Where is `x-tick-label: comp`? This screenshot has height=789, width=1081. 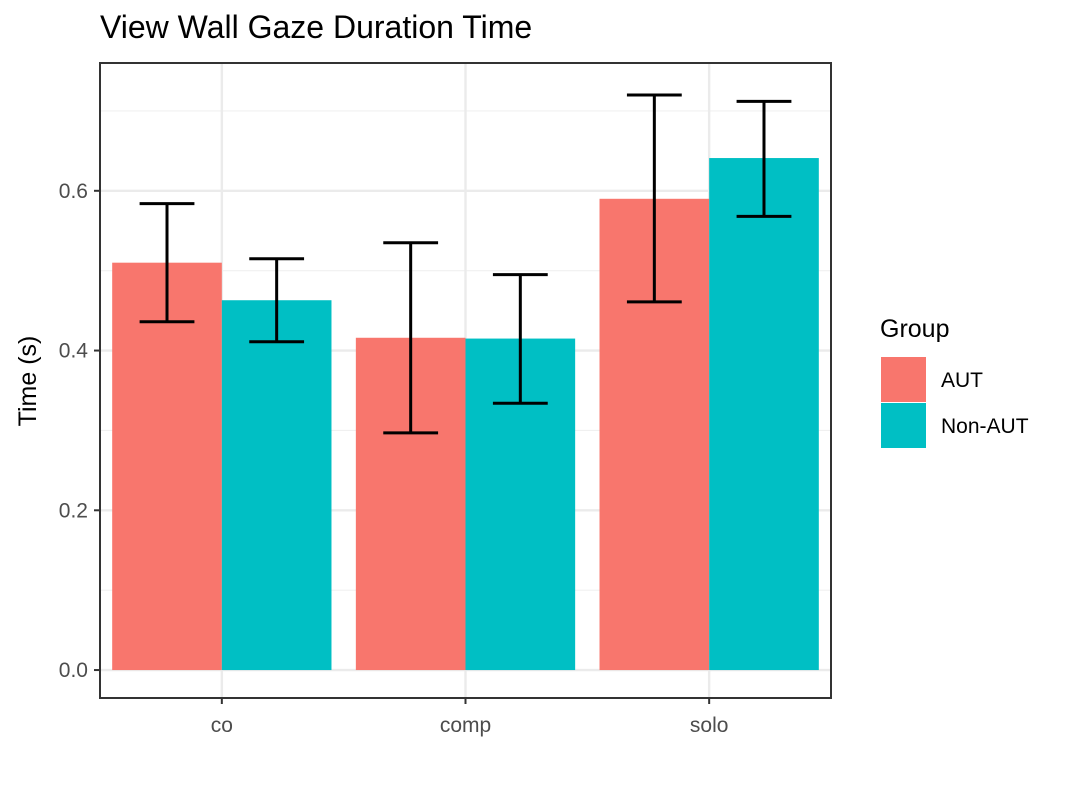 x-tick-label: comp is located at coordinates (465, 725).